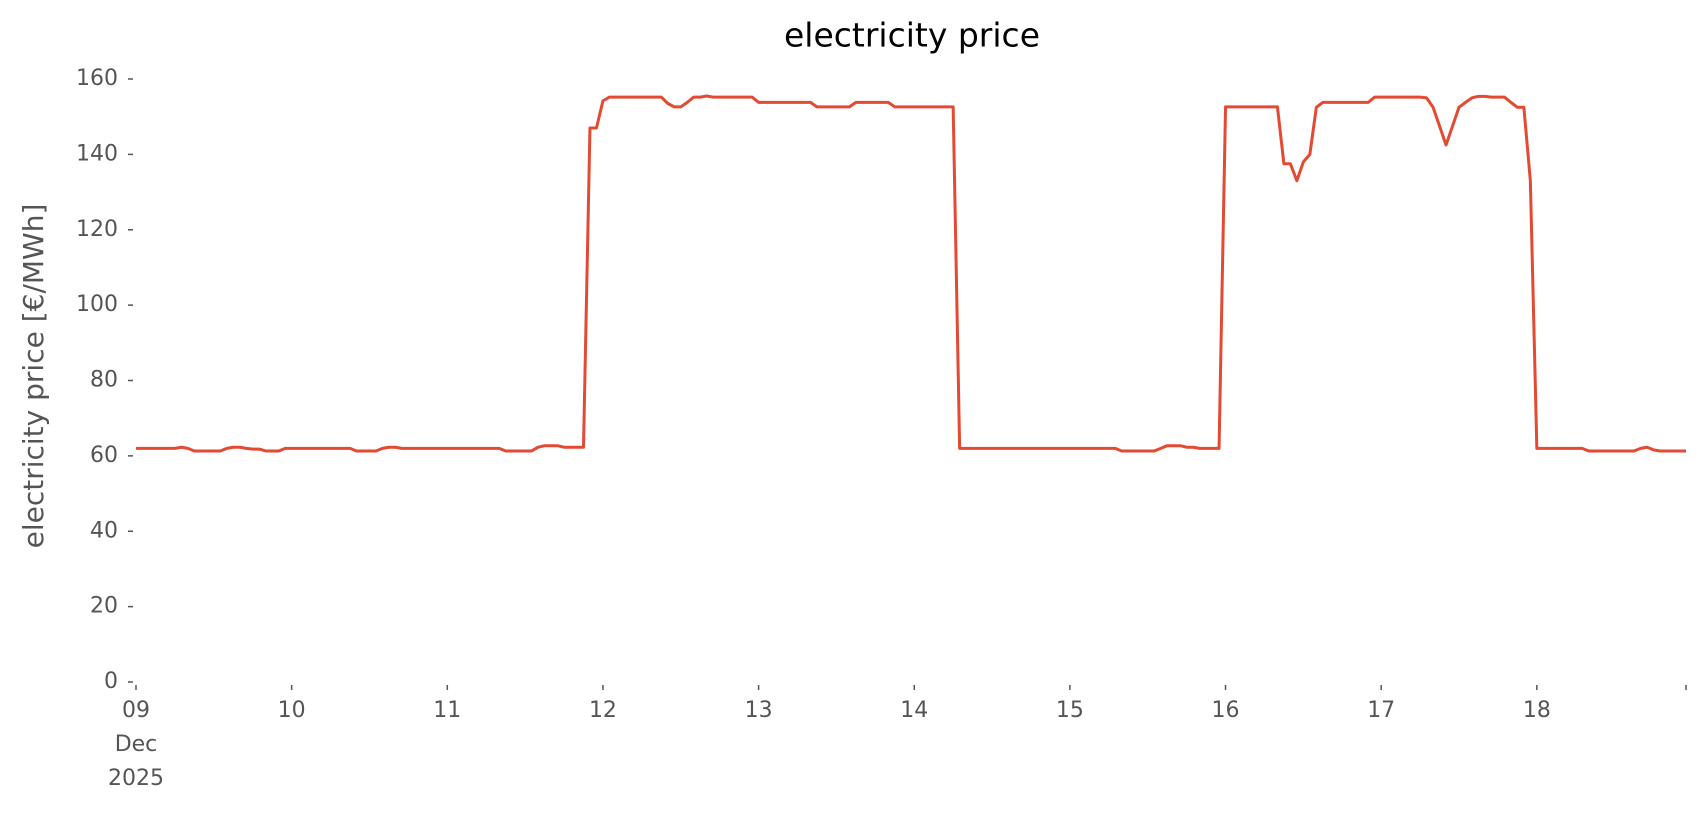 The image size is (1706, 815). I want to click on y-tick-label: 40, so click(104, 530).